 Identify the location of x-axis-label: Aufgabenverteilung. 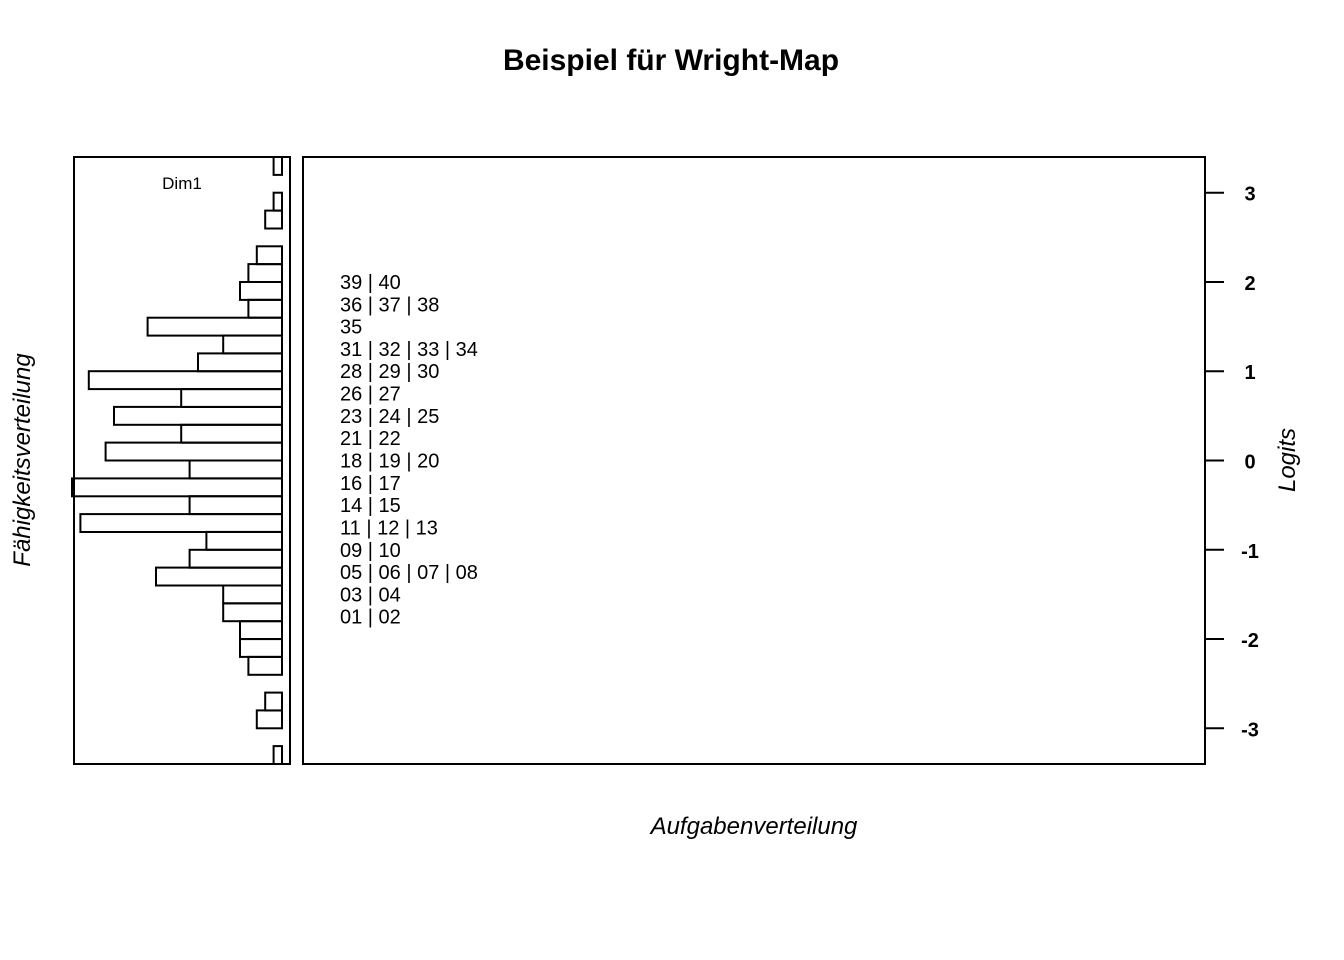
(753, 826).